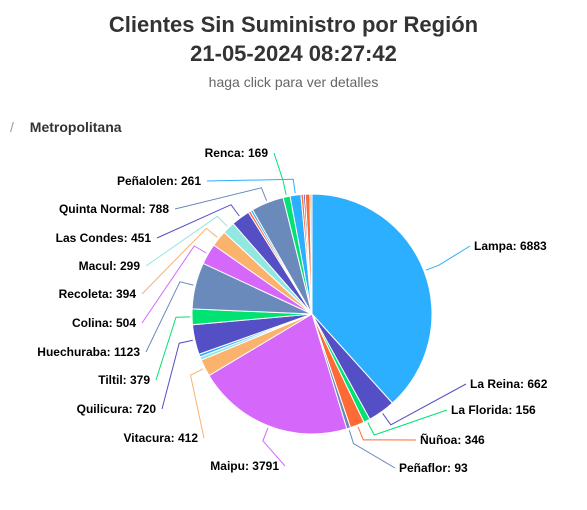 The image size is (587, 510). I want to click on data-label: Vitacura: 412, so click(161, 438).